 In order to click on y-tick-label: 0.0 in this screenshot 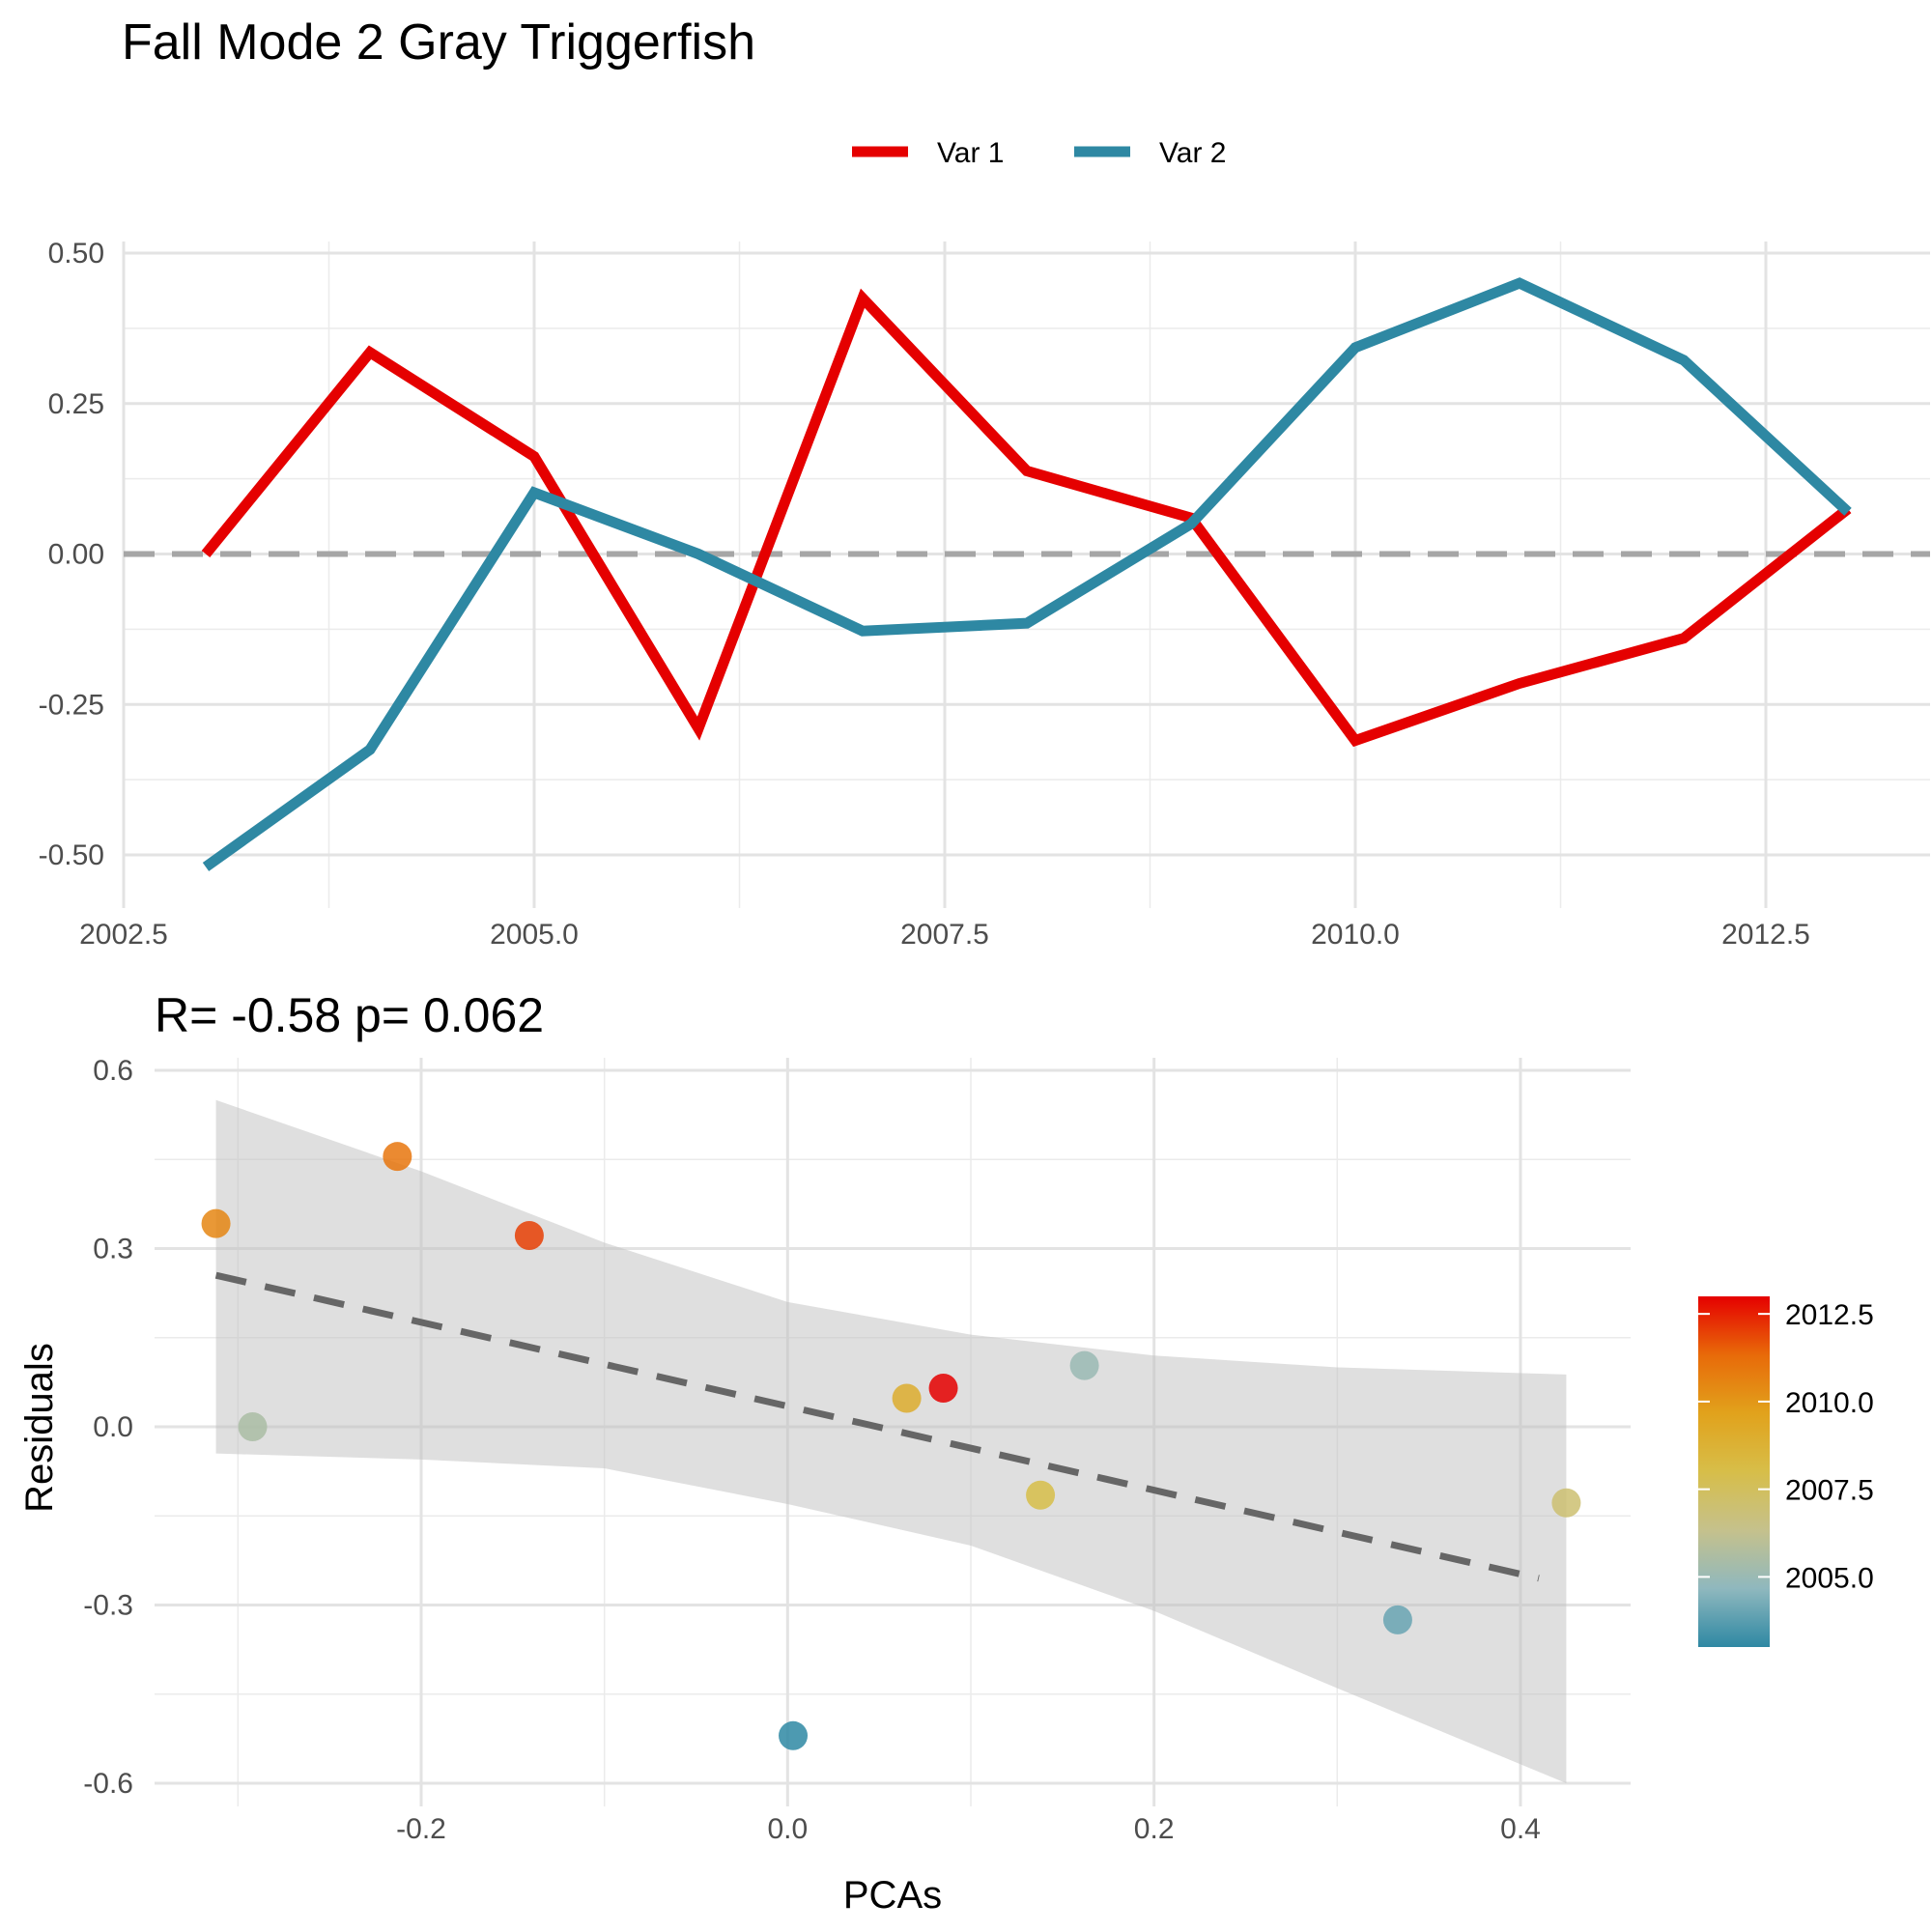, I will do `click(113, 1427)`.